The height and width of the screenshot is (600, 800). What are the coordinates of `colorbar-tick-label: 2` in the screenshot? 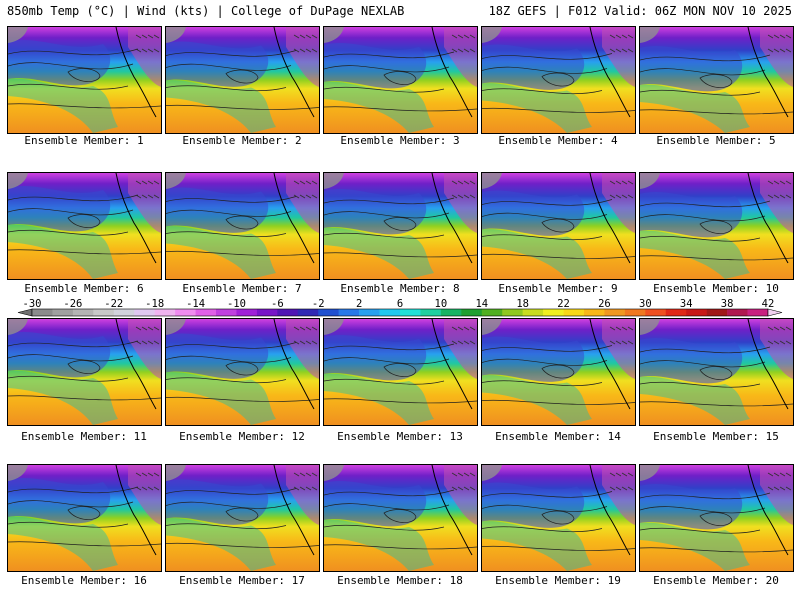 It's located at (359, 304).